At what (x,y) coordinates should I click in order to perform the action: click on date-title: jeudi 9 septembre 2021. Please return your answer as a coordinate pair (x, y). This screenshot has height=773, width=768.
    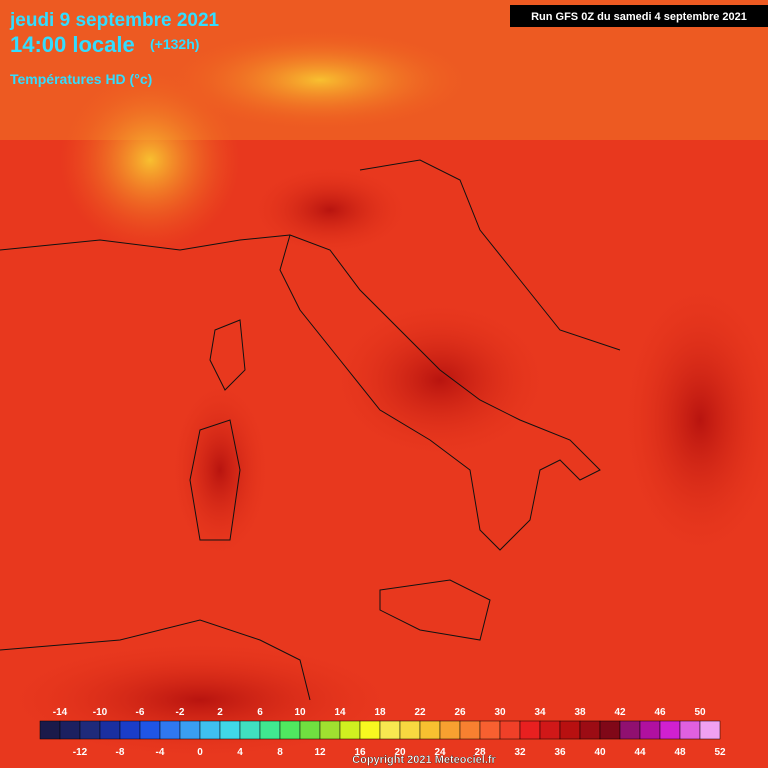
    Looking at the image, I should click on (114, 20).